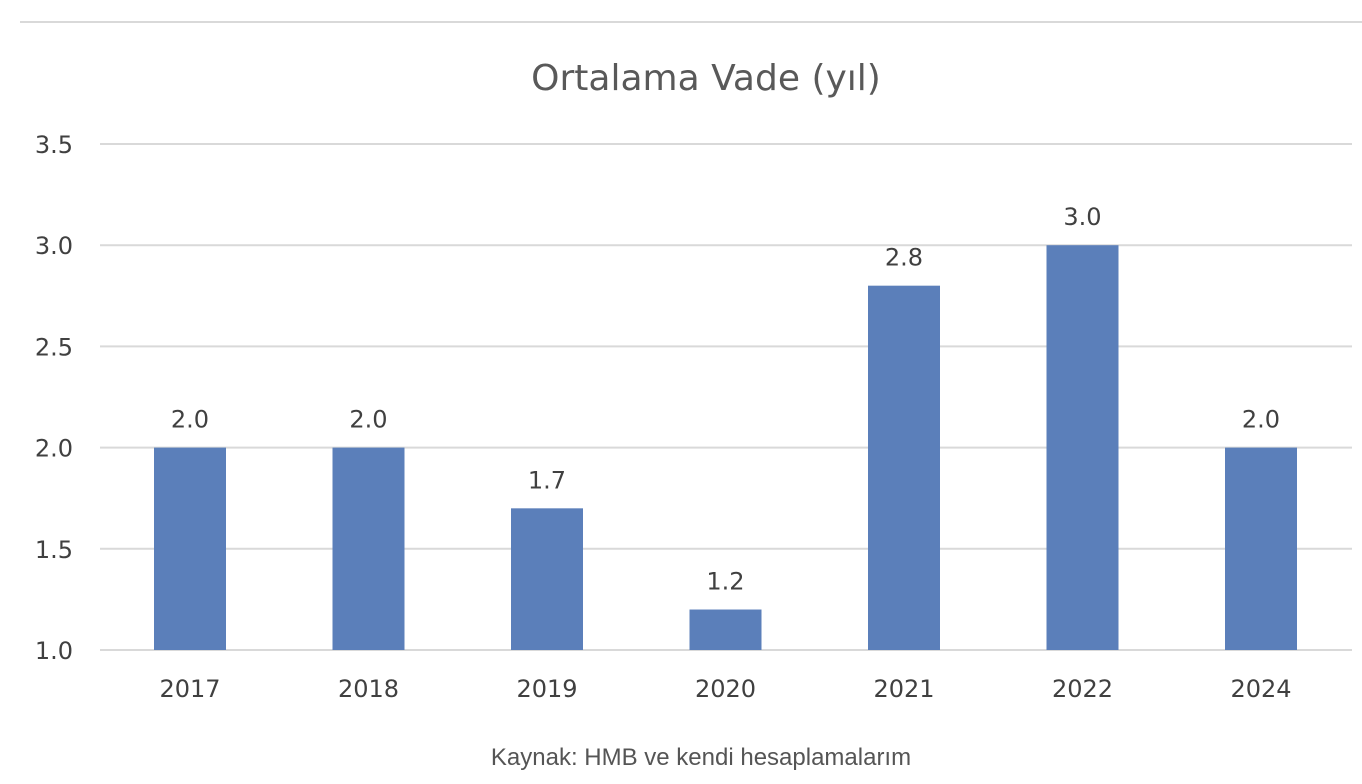 The height and width of the screenshot is (784, 1362). What do you see at coordinates (54, 347) in the screenshot?
I see `y-tick-label: 2.5` at bounding box center [54, 347].